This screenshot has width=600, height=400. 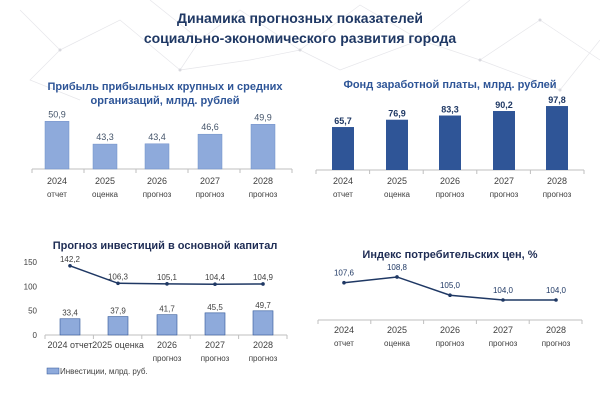 What do you see at coordinates (344, 330) in the screenshot?
I see `cpi-category-label: 2024` at bounding box center [344, 330].